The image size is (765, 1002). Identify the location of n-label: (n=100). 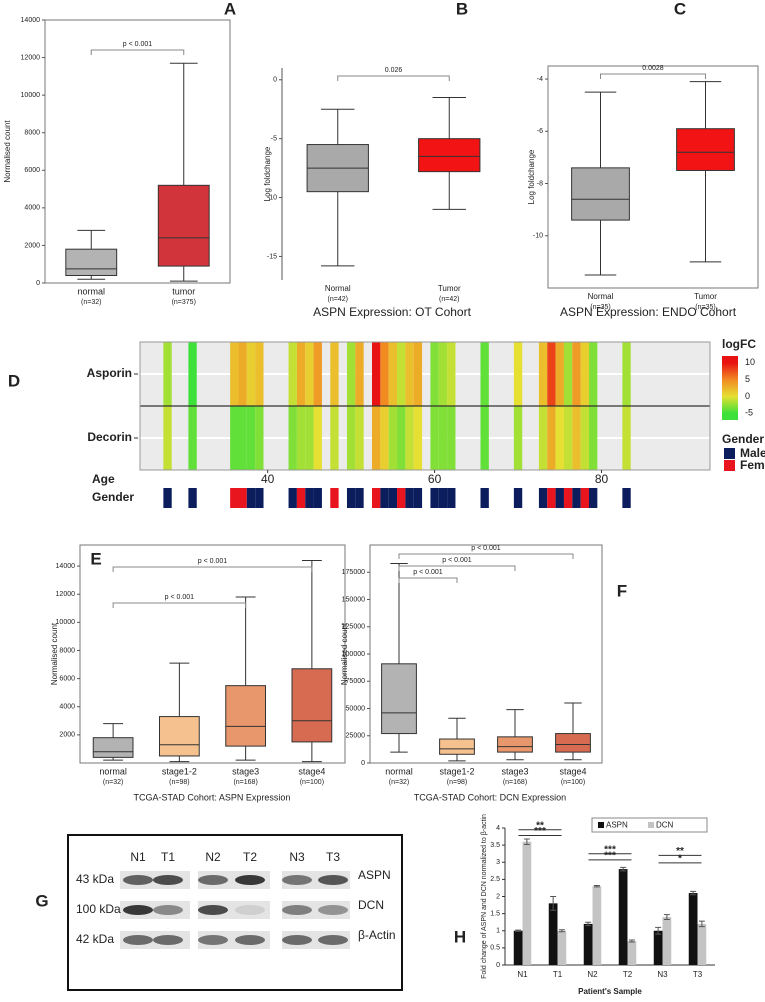
(573, 782).